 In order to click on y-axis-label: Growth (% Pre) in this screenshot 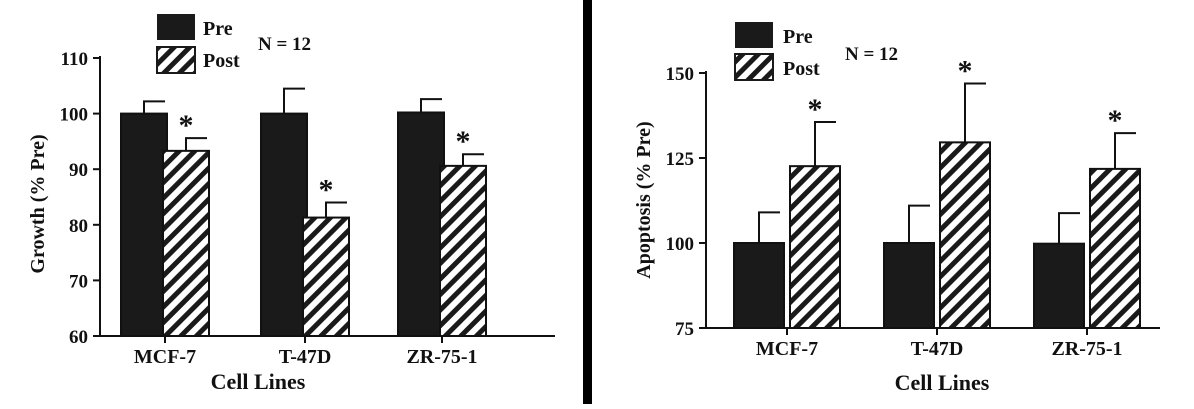, I will do `click(38, 203)`.